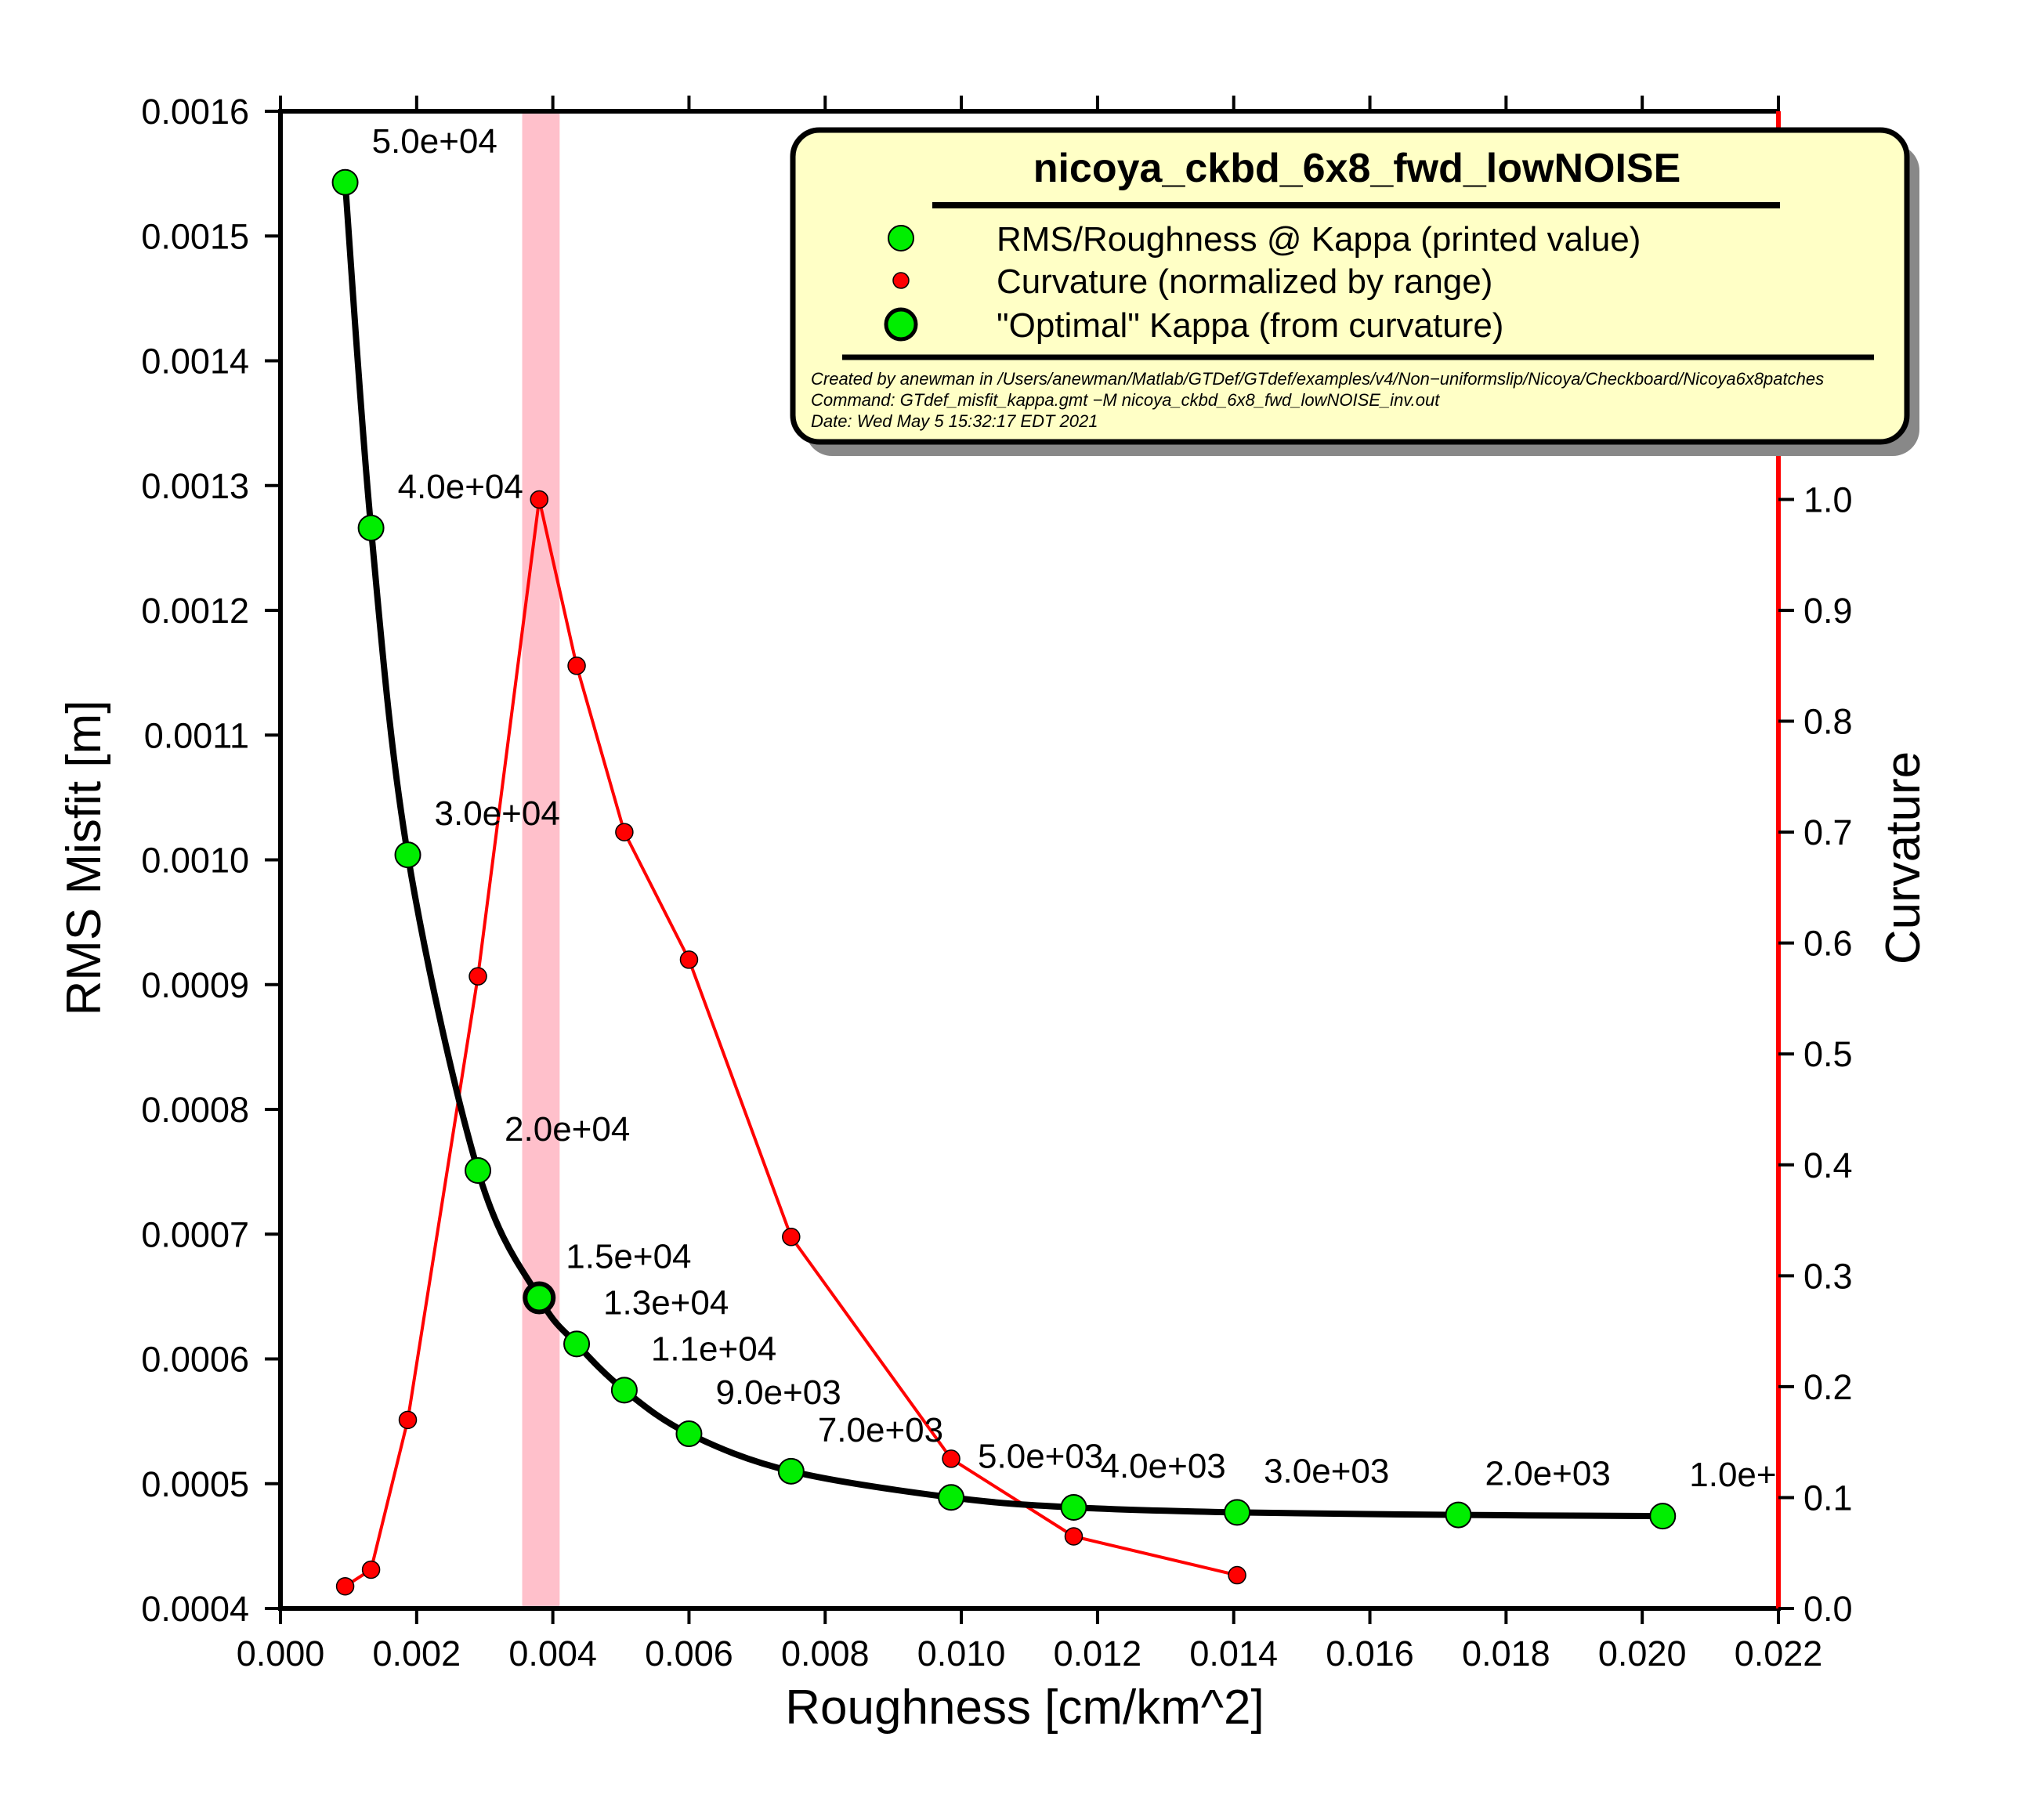 Image resolution: width=2044 pixels, height=1820 pixels. What do you see at coordinates (1828, 1276) in the screenshot?
I see `y2-tick-label: 0.3` at bounding box center [1828, 1276].